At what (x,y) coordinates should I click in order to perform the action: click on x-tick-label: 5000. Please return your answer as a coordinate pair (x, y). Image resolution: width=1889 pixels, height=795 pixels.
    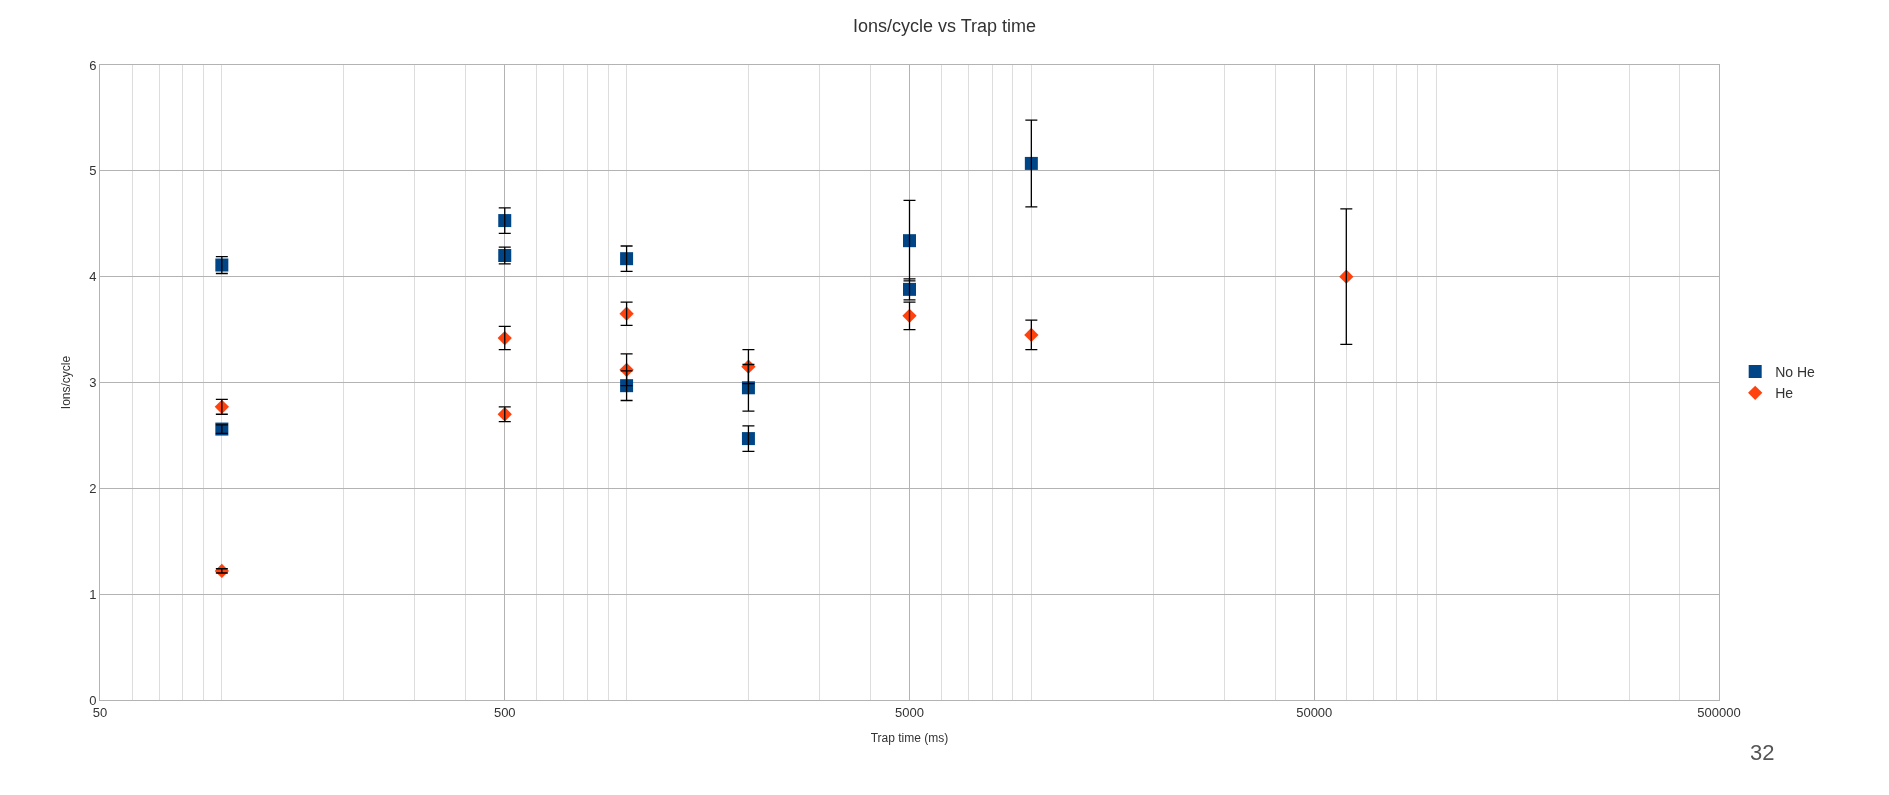
    Looking at the image, I should click on (909, 712).